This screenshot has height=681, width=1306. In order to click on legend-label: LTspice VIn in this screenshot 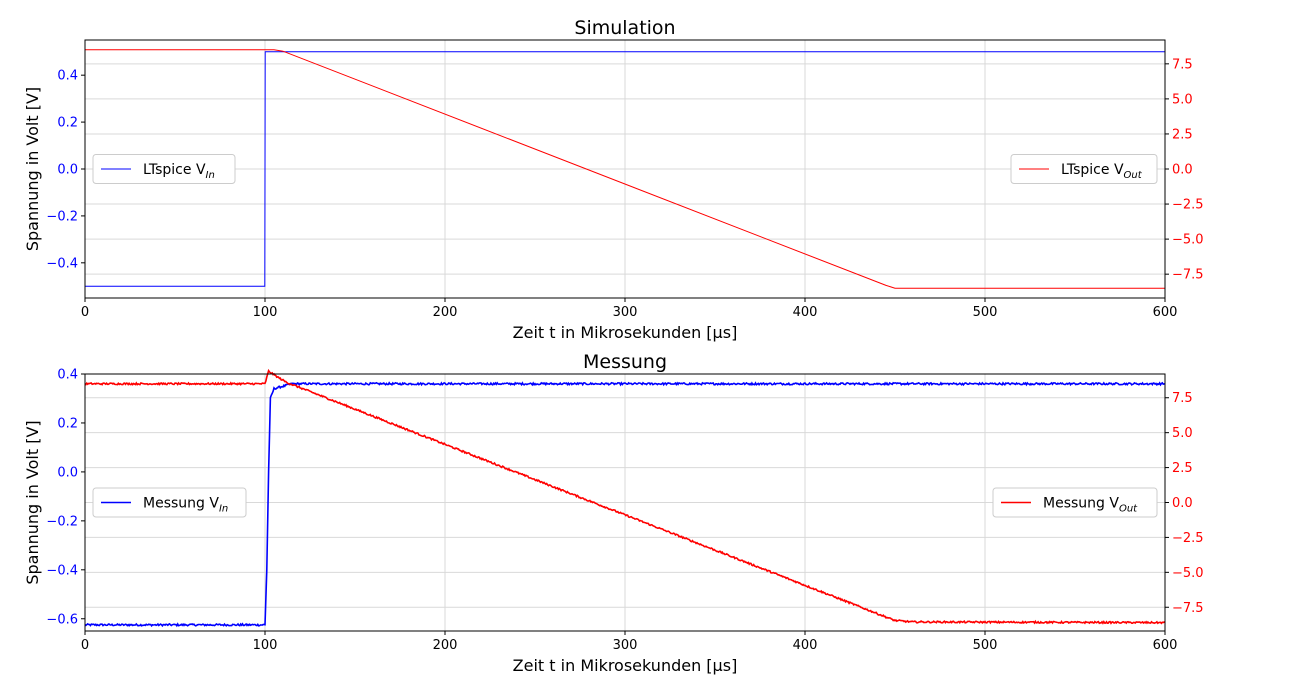, I will do `click(179, 171)`.